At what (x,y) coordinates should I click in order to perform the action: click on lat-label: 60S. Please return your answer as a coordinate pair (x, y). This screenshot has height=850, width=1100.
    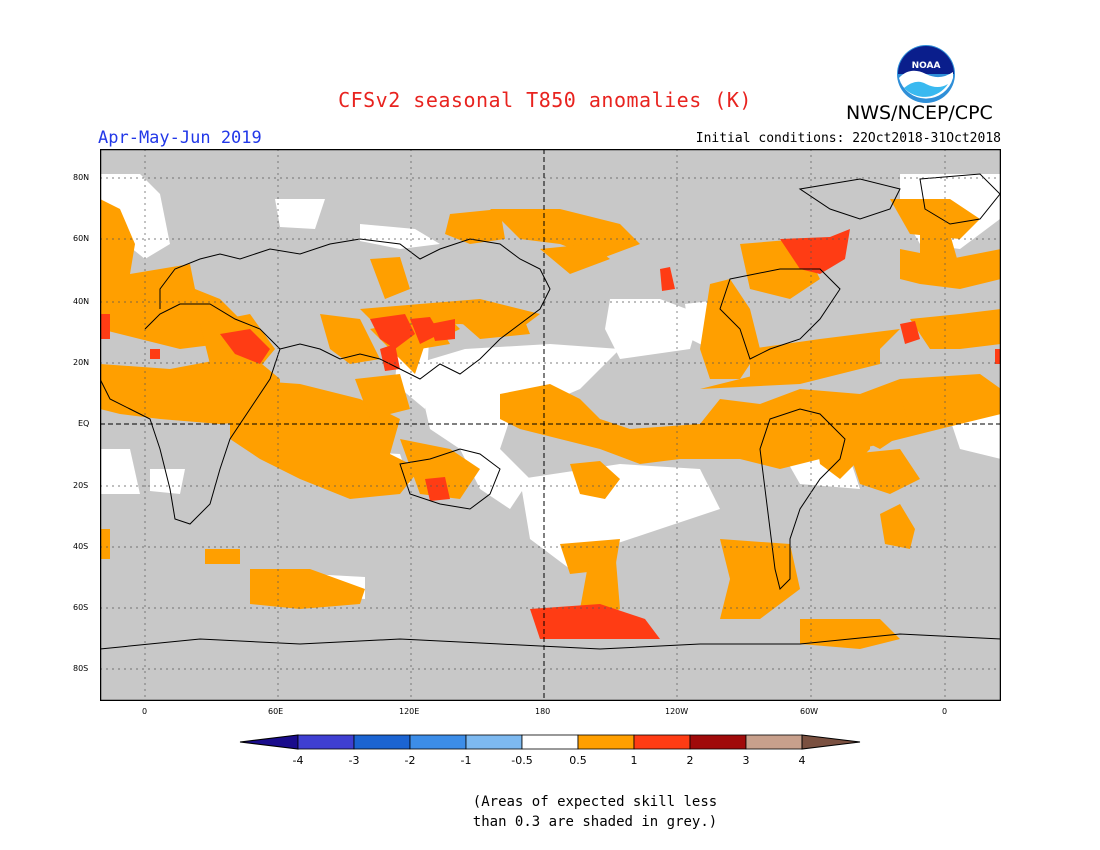
    Looking at the image, I should click on (81, 607).